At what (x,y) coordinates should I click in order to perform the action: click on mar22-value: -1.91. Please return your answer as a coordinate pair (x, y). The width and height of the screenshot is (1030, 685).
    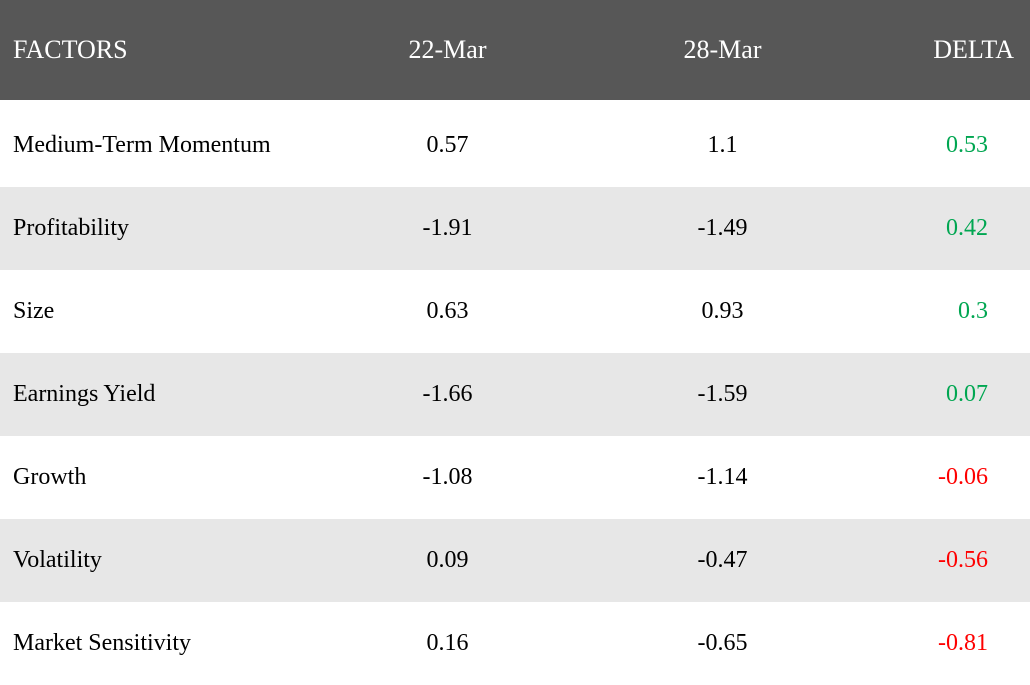
    Looking at the image, I should click on (447, 228).